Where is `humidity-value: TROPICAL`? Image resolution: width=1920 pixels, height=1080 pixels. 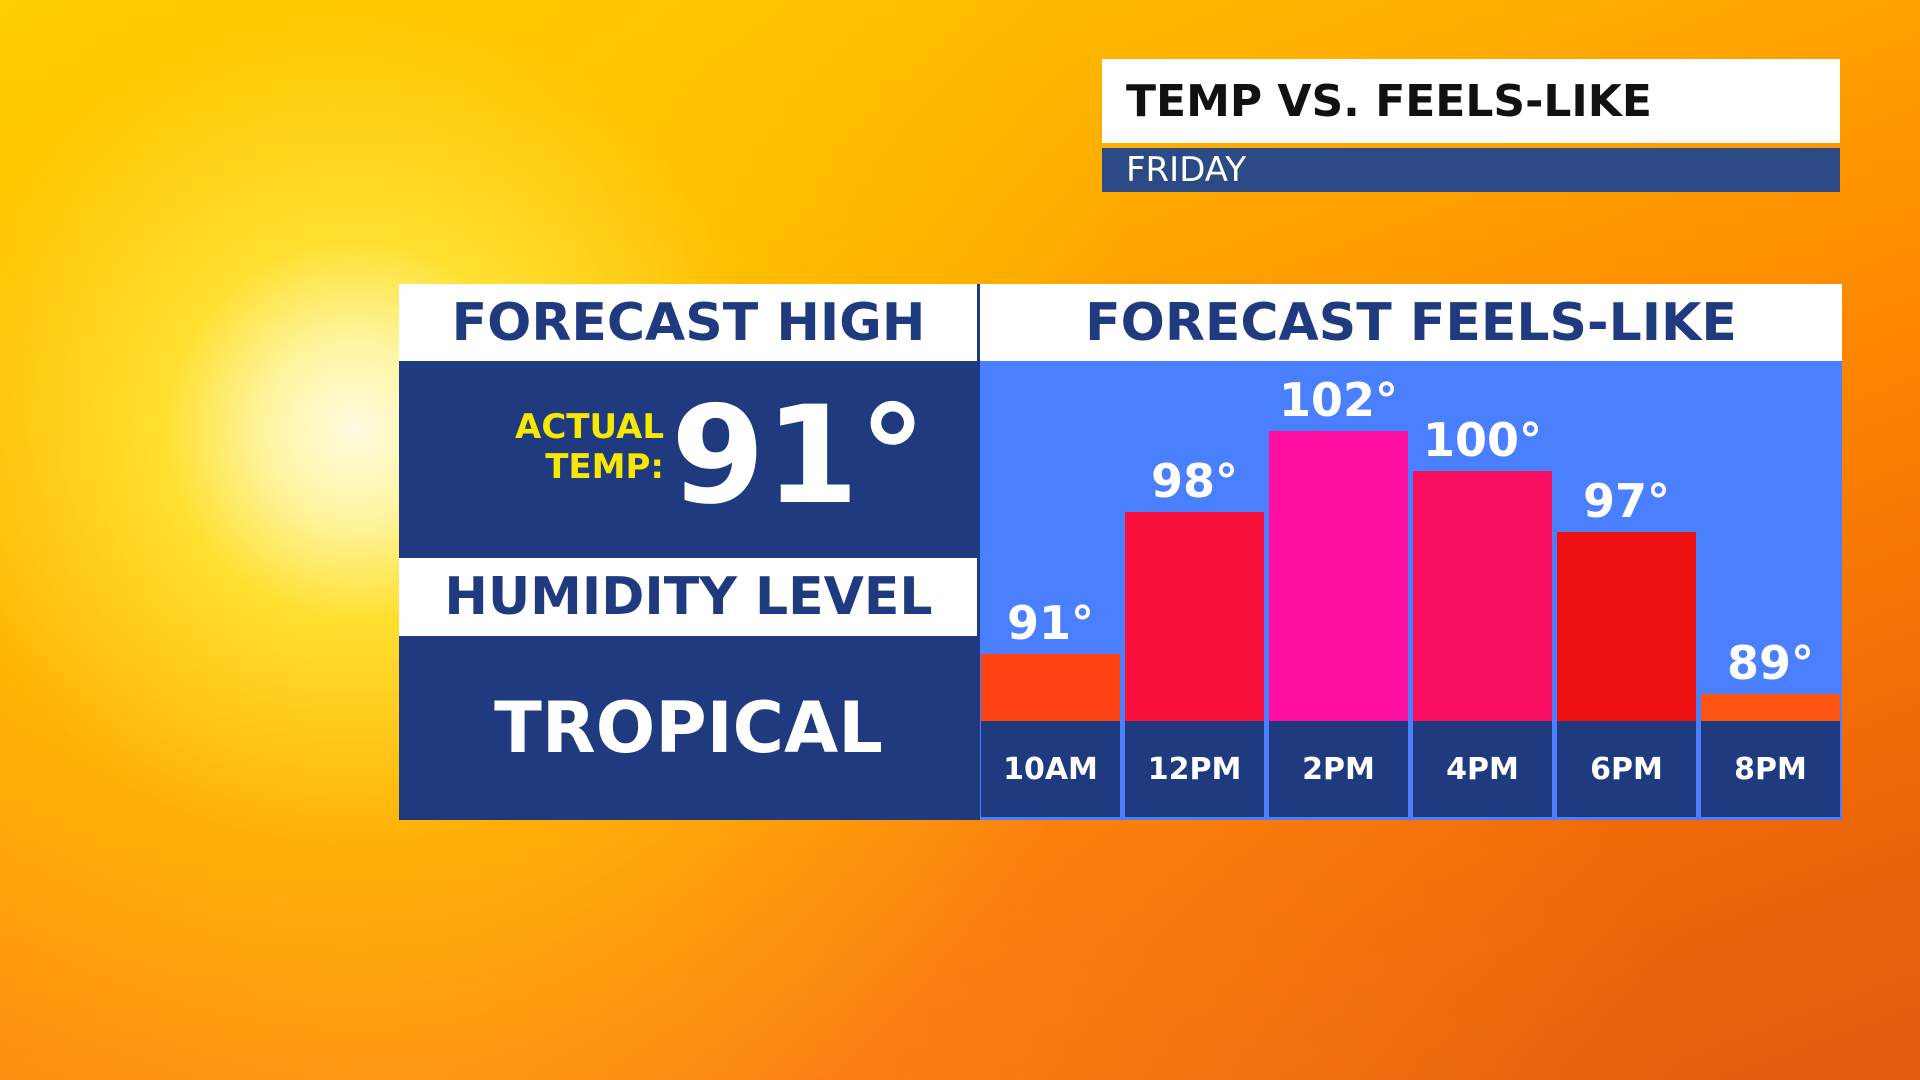 humidity-value: TROPICAL is located at coordinates (688, 728).